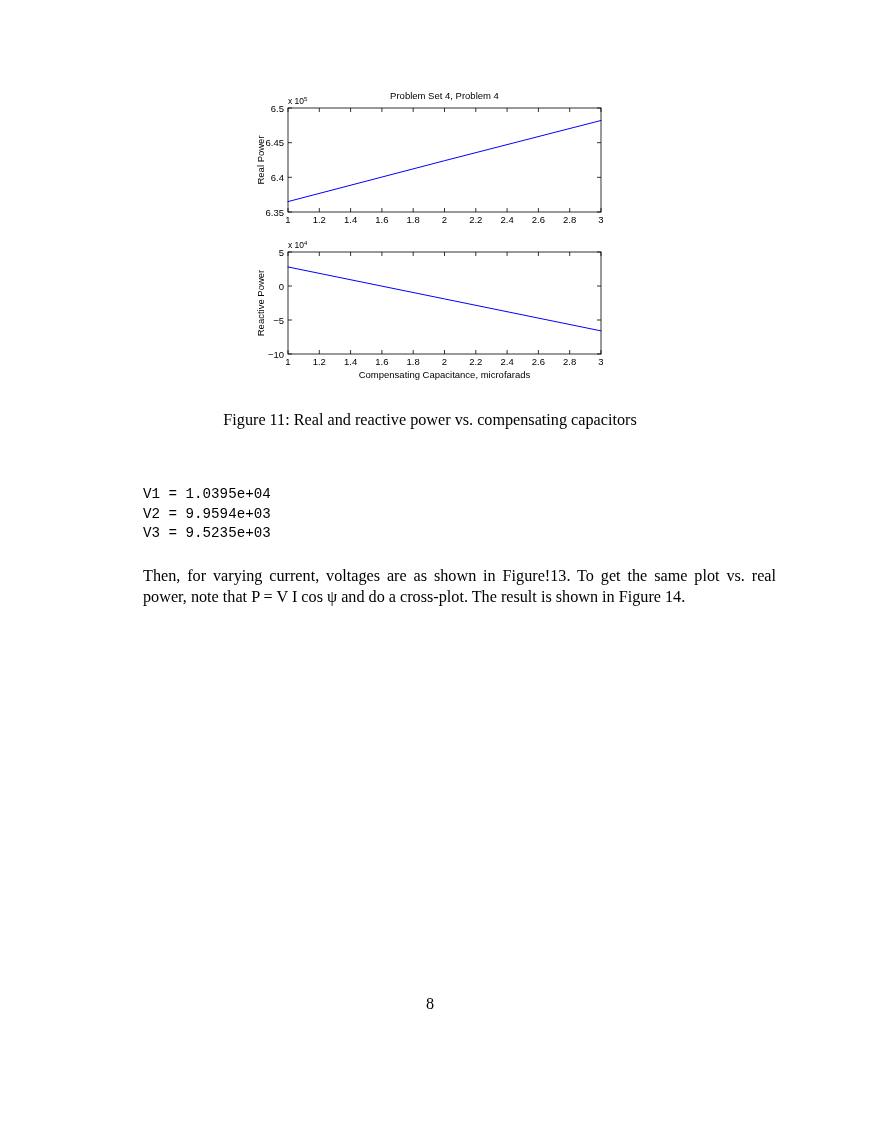 The width and height of the screenshot is (880, 1139). What do you see at coordinates (275, 354) in the screenshot?
I see `y-tick-label: −10` at bounding box center [275, 354].